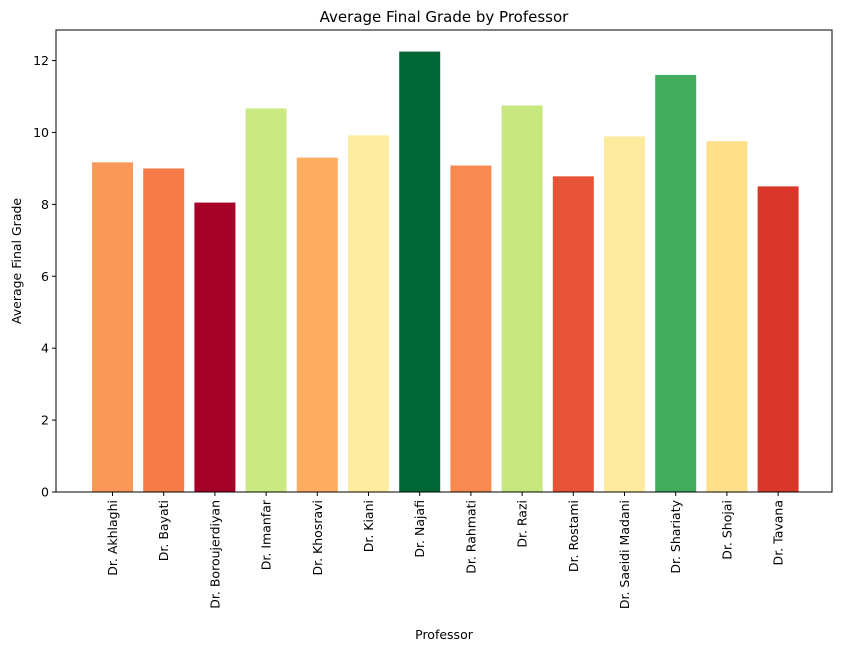  Describe the element at coordinates (45, 420) in the screenshot. I see `y-tick-label-1: 2` at that location.